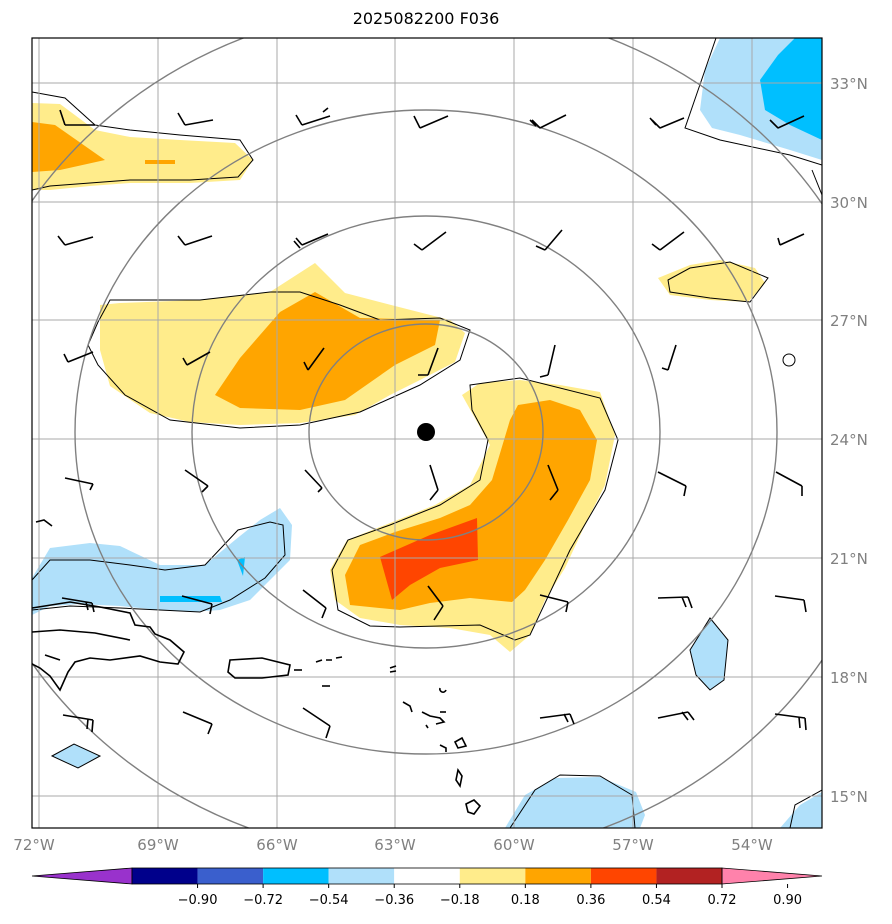 The height and width of the screenshot is (924, 892). Describe the element at coordinates (656, 900) in the screenshot. I see `colorbar-label: 0.54` at that location.